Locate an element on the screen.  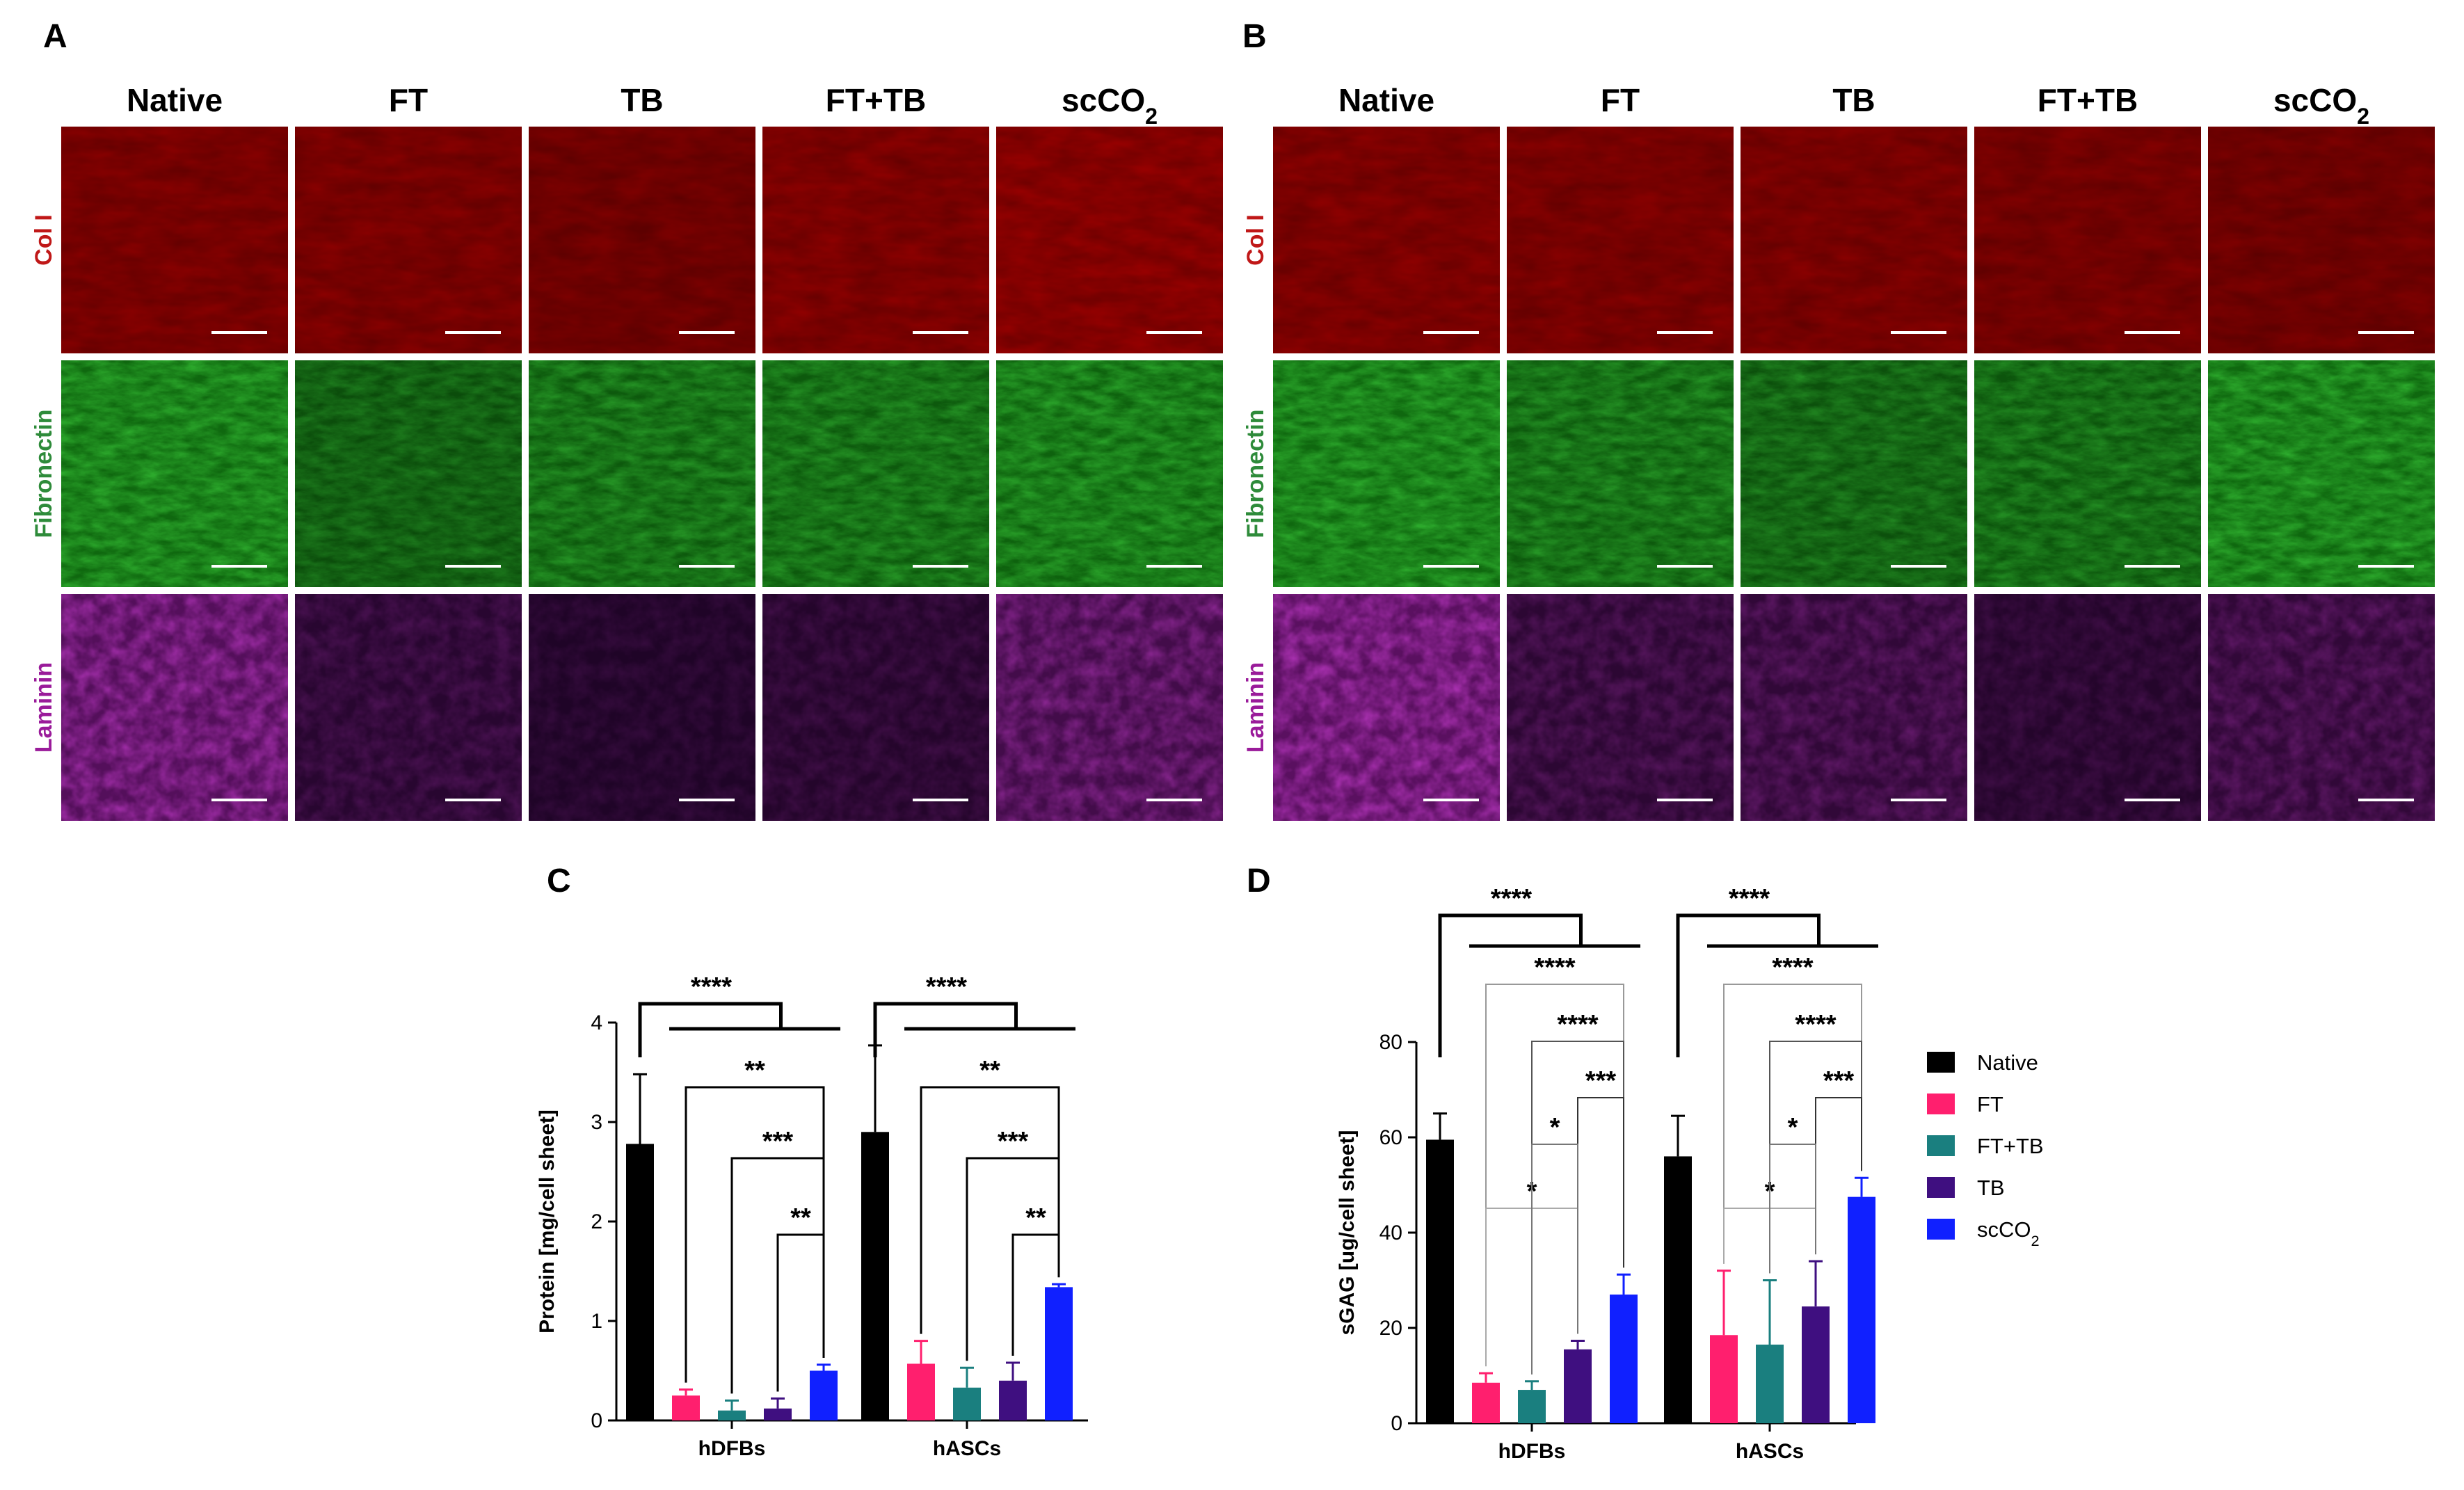
y-tick-label: 2 is located at coordinates (596, 1221).